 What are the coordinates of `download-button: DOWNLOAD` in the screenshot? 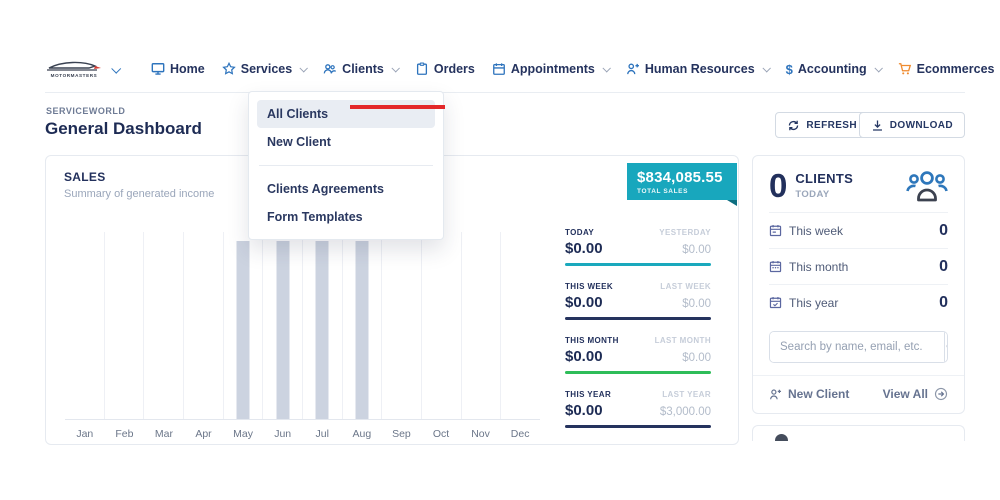 It's located at (911, 125).